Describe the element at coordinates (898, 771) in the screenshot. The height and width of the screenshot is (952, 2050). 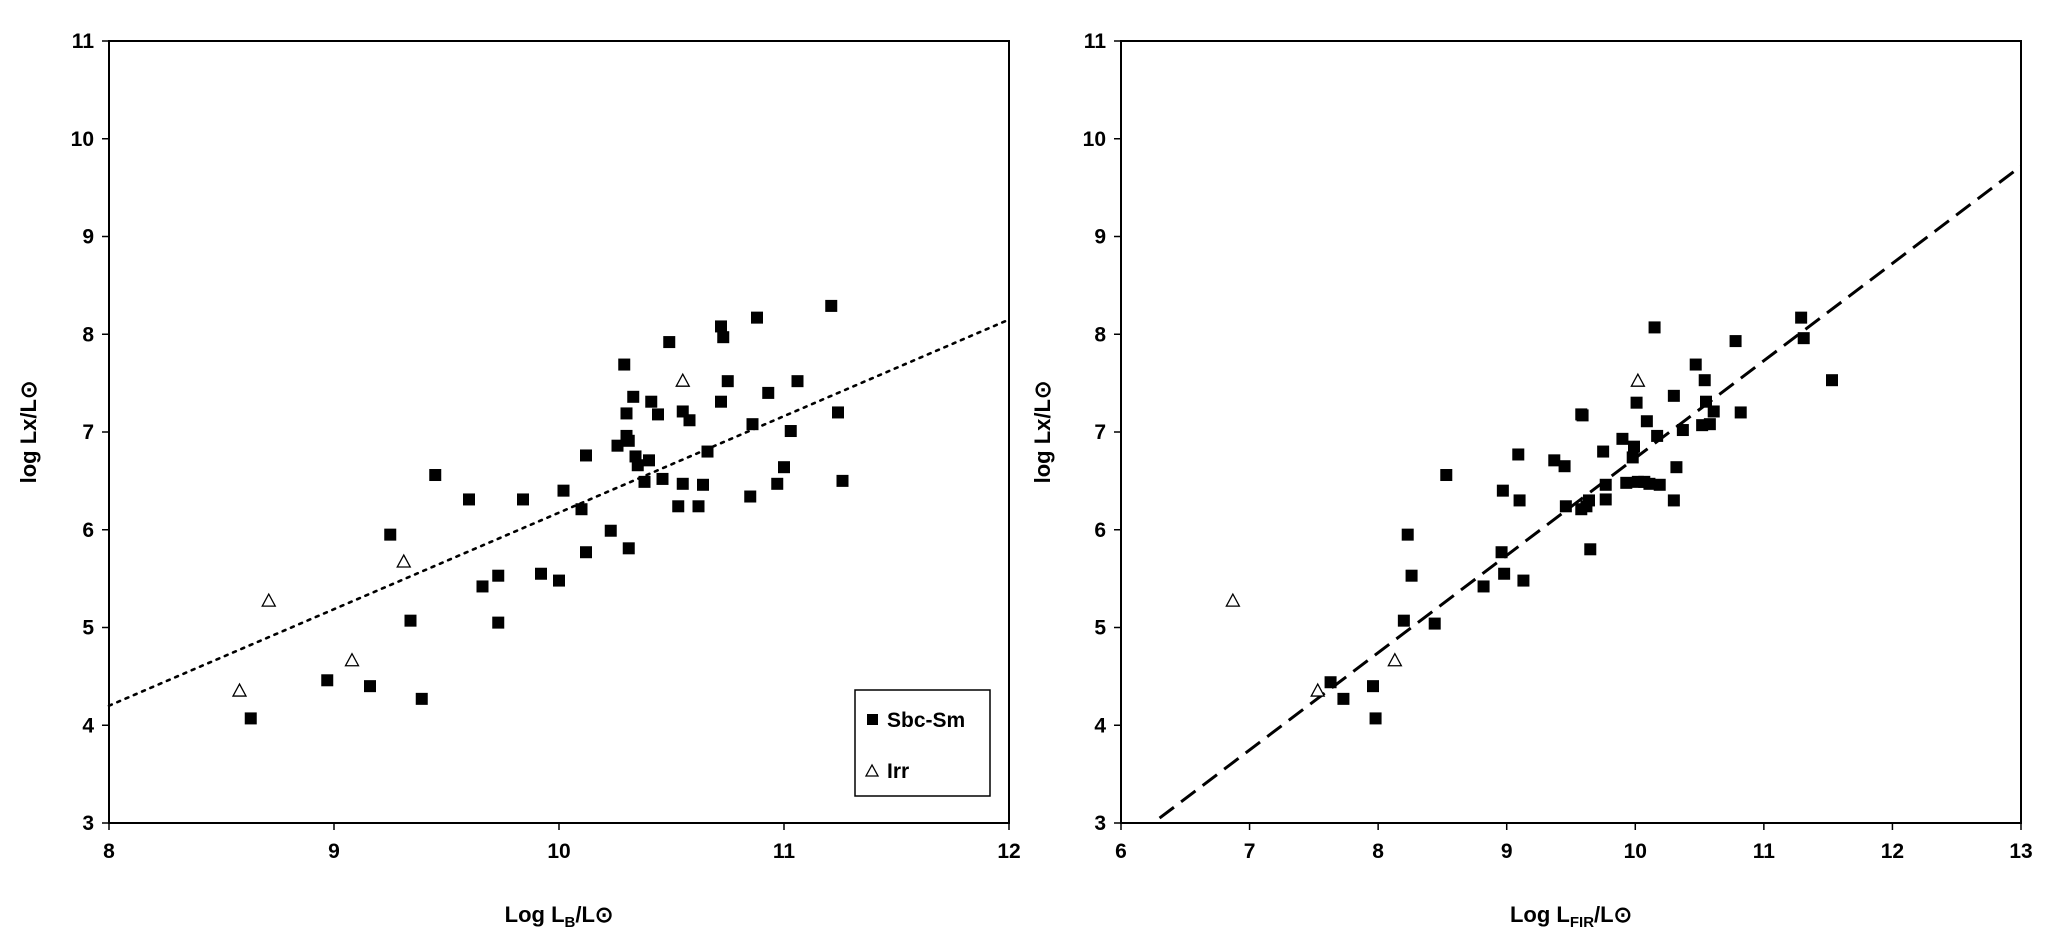
I see `legend-label-irr: Irr` at that location.